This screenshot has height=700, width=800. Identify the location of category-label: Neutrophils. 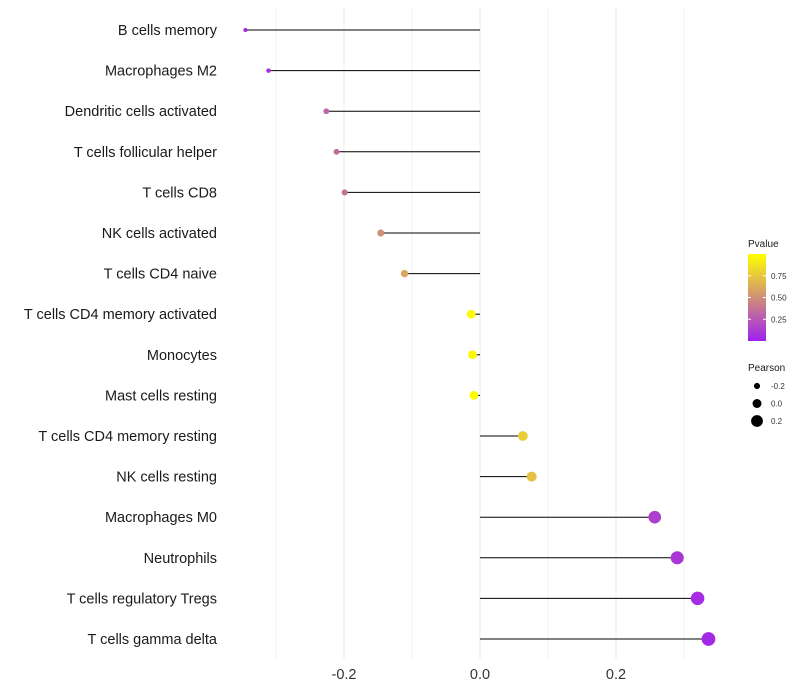
(180, 559).